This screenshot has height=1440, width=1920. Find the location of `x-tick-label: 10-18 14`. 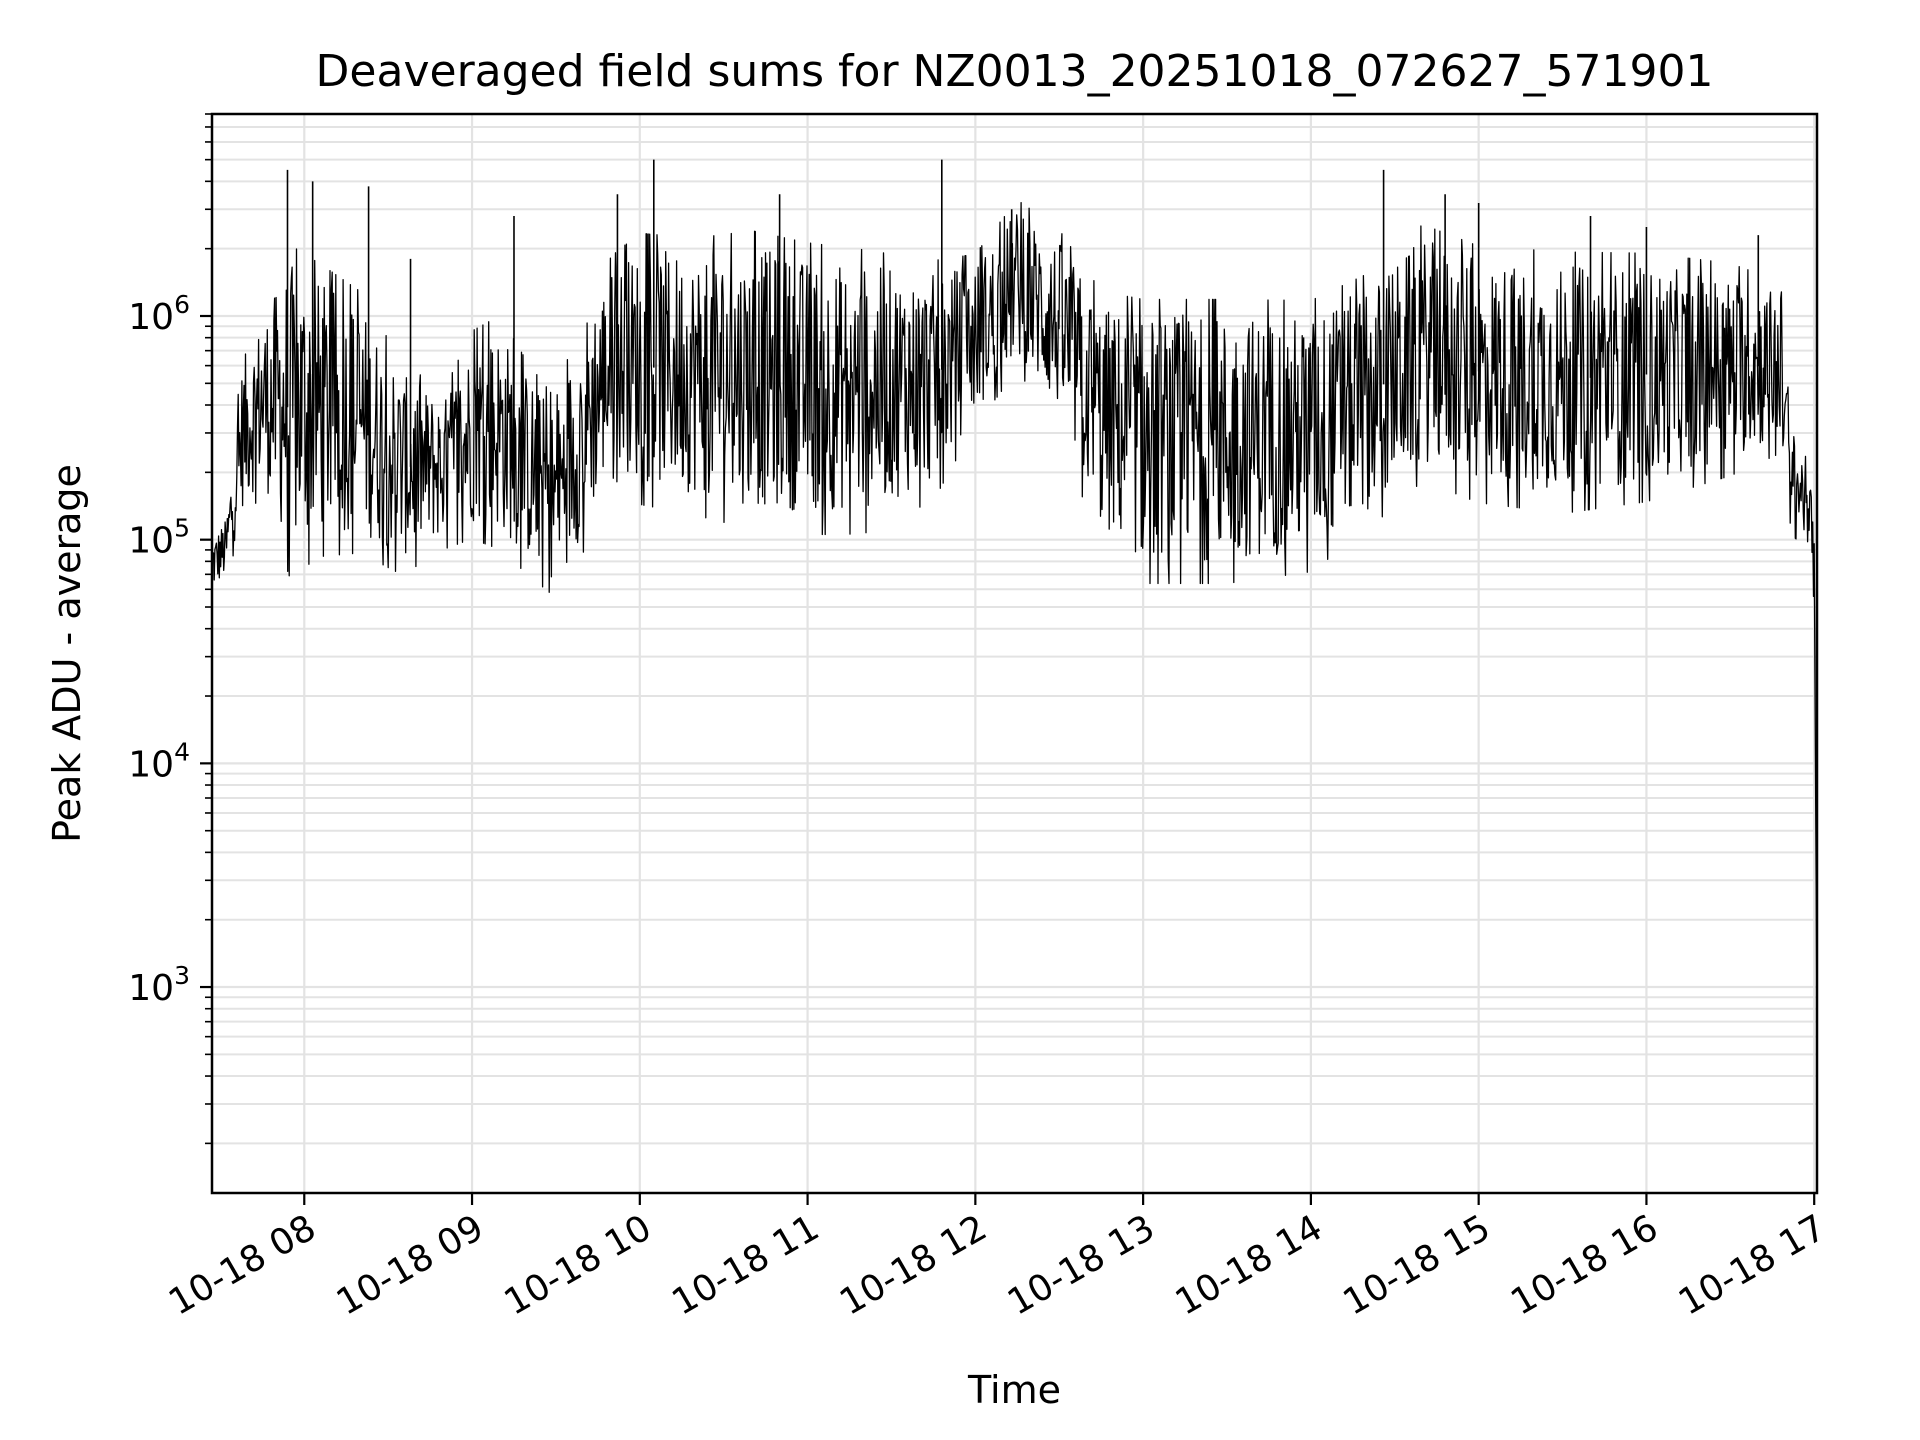

x-tick-label: 10-18 14 is located at coordinates (1249, 1265).